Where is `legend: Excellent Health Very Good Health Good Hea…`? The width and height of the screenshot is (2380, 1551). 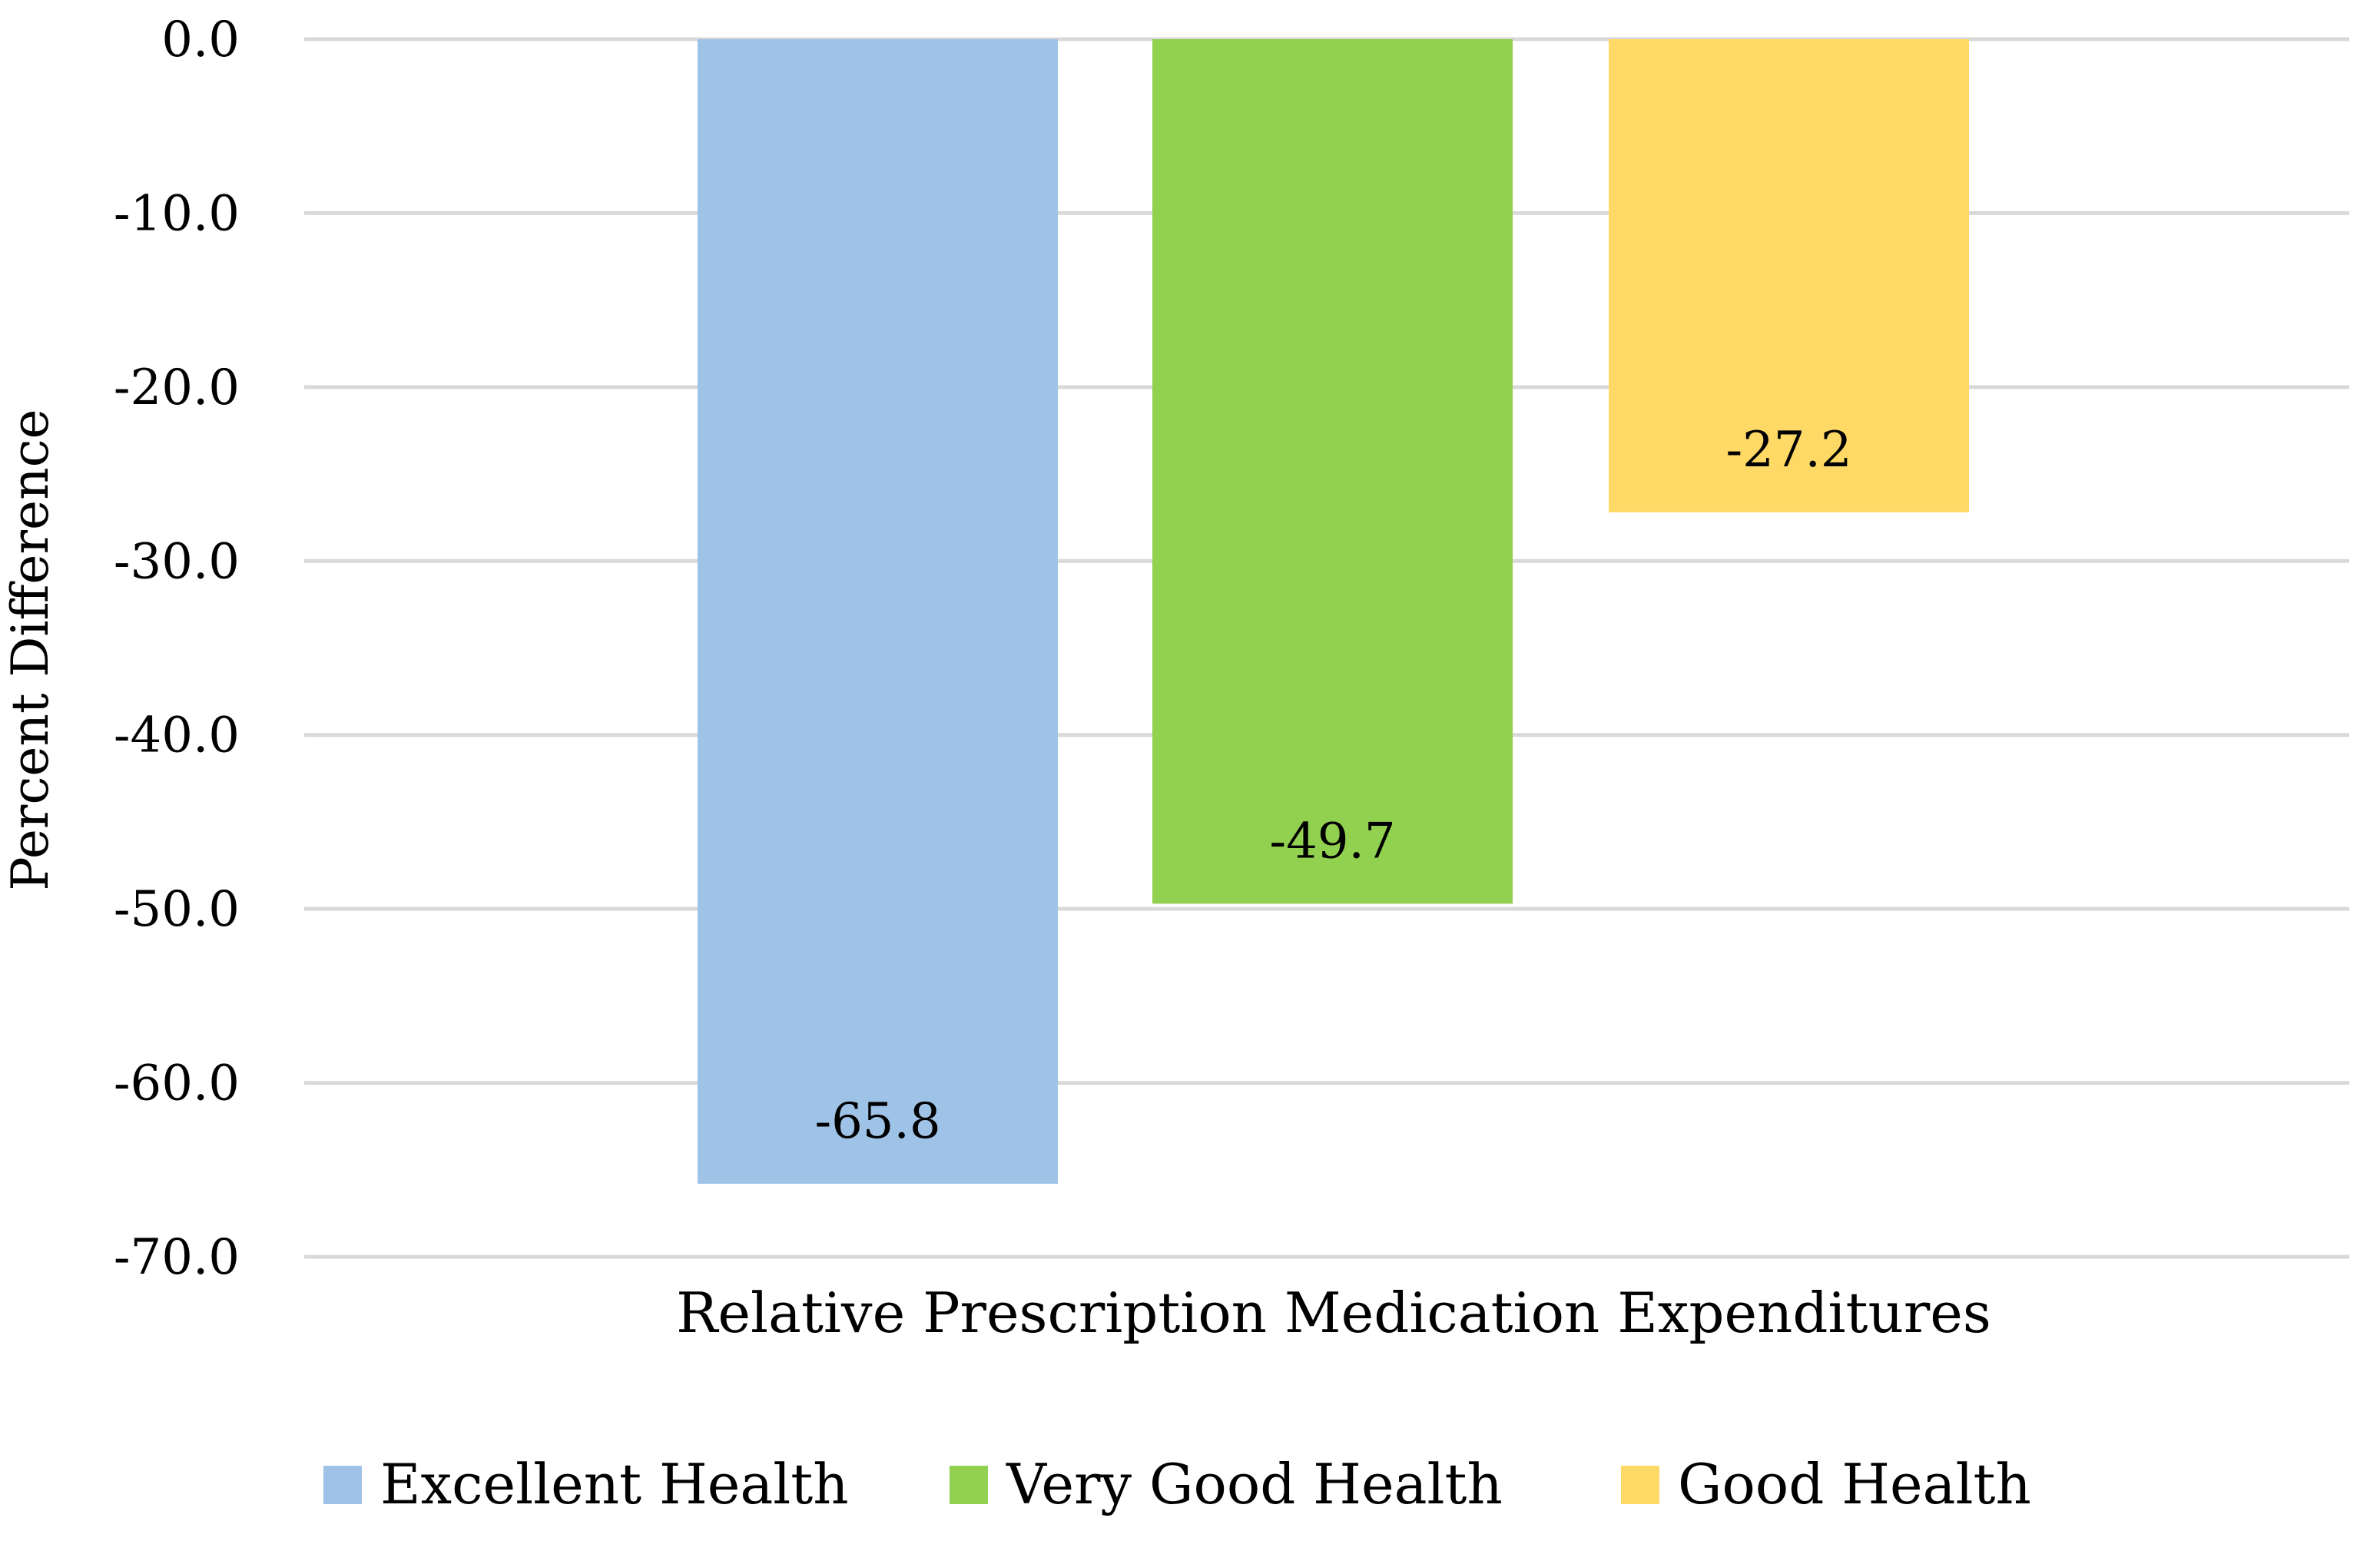
legend: Excellent Health Very Good Health Good Hea… is located at coordinates (1177, 1484).